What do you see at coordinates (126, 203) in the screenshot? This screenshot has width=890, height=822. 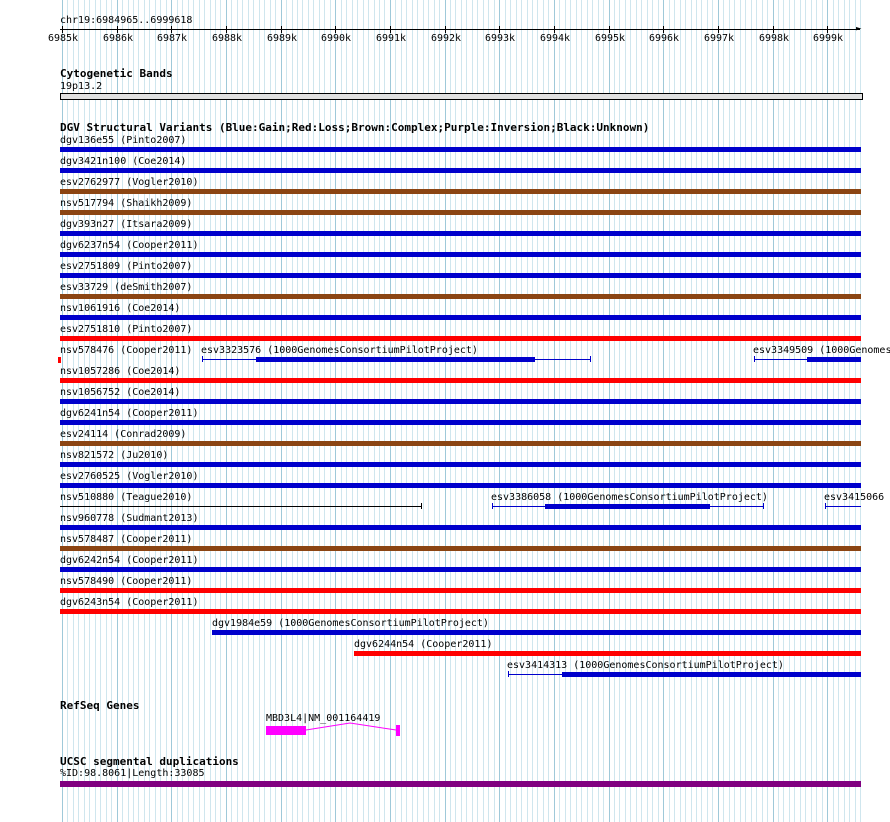 I see `variant-label: nsv517794 (Shaikh2009)` at bounding box center [126, 203].